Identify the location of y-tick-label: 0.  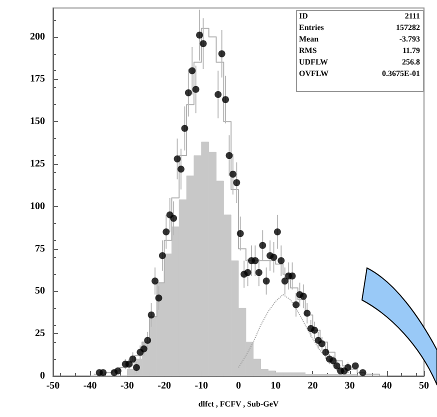
(42, 376).